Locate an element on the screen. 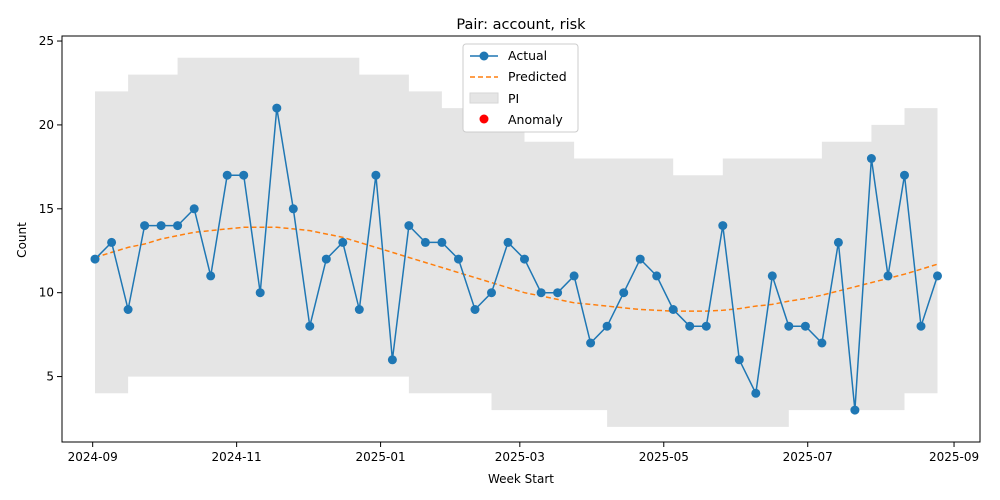  chart-title: Pair: account, risk is located at coordinates (521, 25).